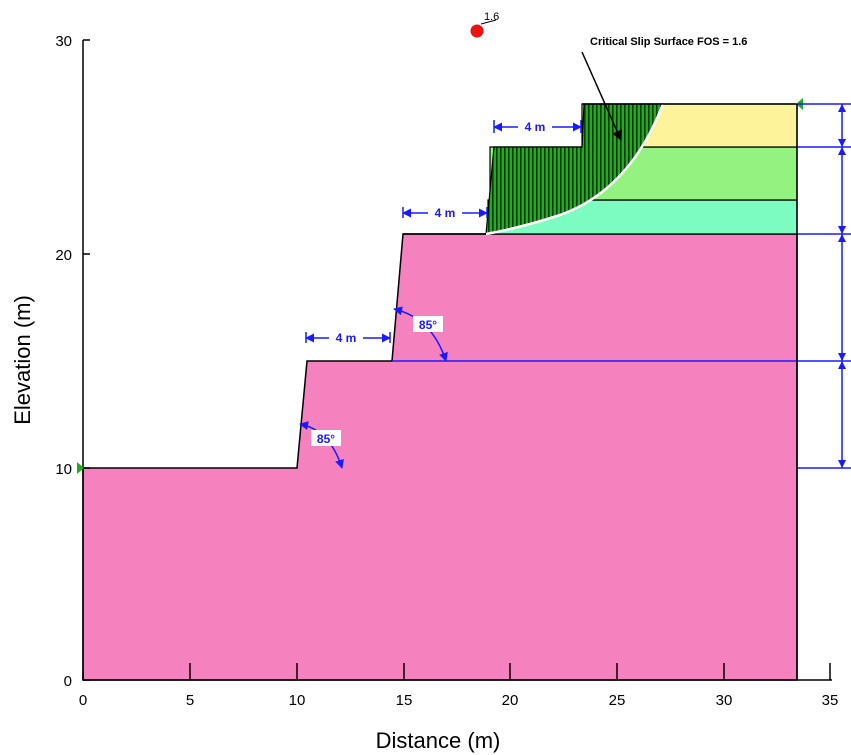 This screenshot has height=755, width=851. What do you see at coordinates (510, 700) in the screenshot?
I see `x-tick-20: 20` at bounding box center [510, 700].